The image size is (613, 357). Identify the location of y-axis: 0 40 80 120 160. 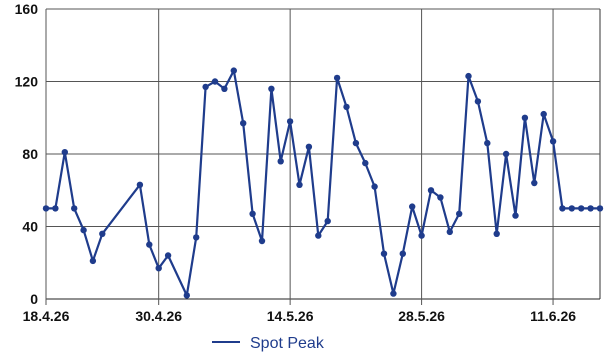
(27, 154).